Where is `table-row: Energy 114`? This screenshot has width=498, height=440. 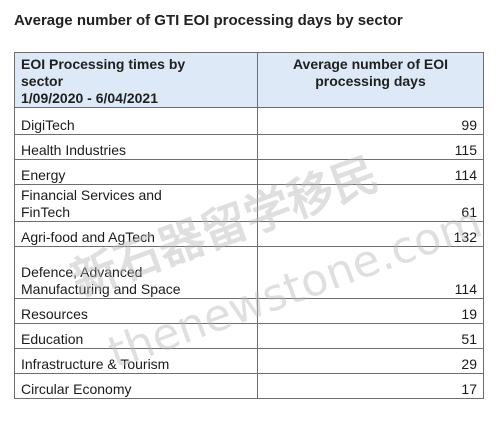 table-row: Energy 114 is located at coordinates (249, 172).